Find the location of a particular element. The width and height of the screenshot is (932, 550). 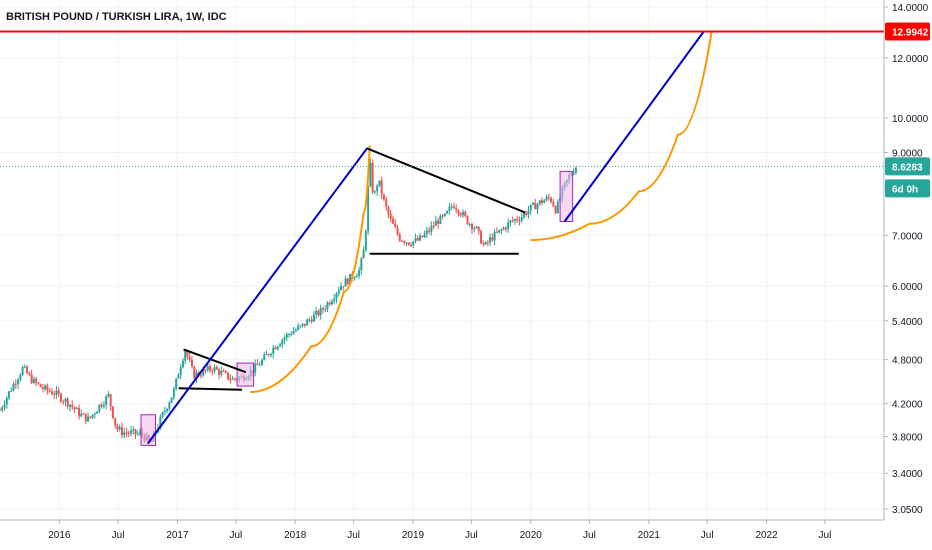

trend-line is located at coordinates (634, 127).